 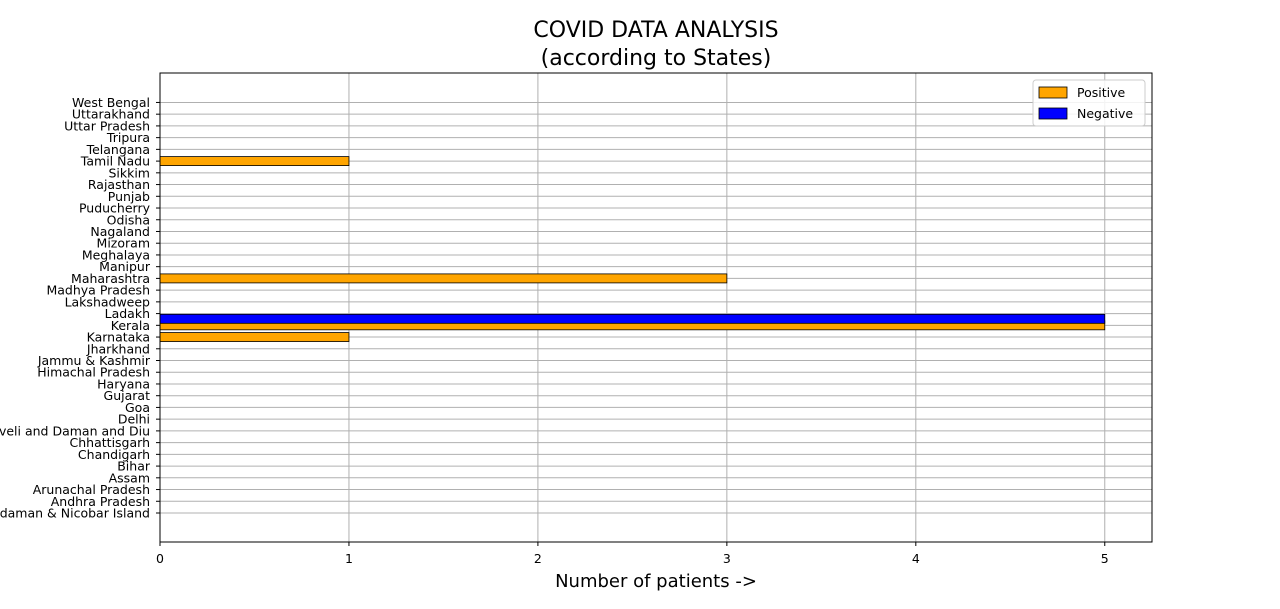 I want to click on y-tick-label: Chhattisgarh, so click(x=110, y=442).